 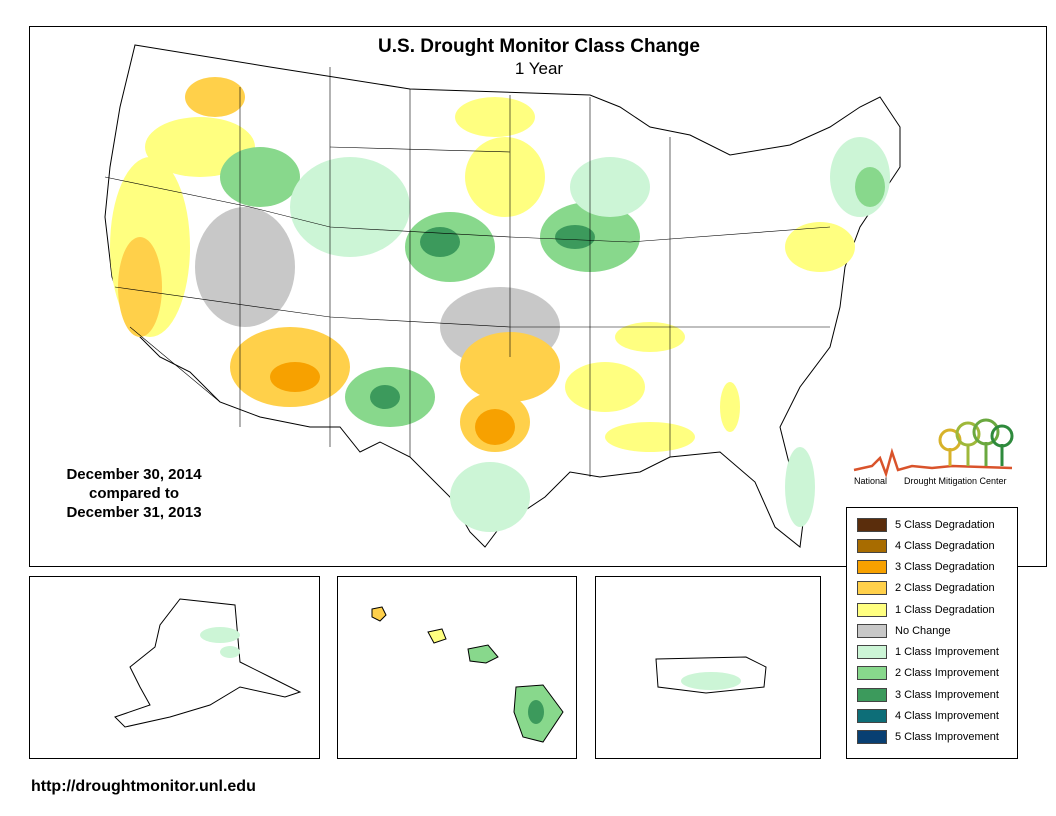 I want to click on map-subtitle: 1 Year, so click(x=539, y=68).